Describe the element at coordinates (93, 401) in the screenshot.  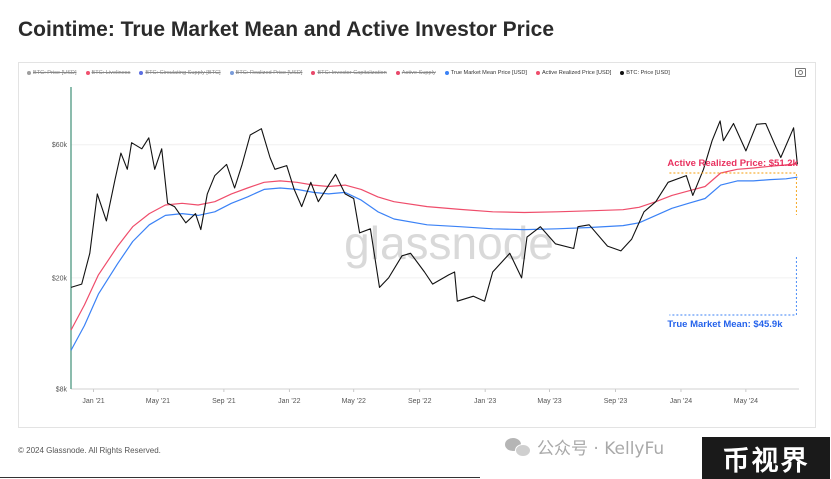
I see `x-tick-label: Jan '21` at that location.